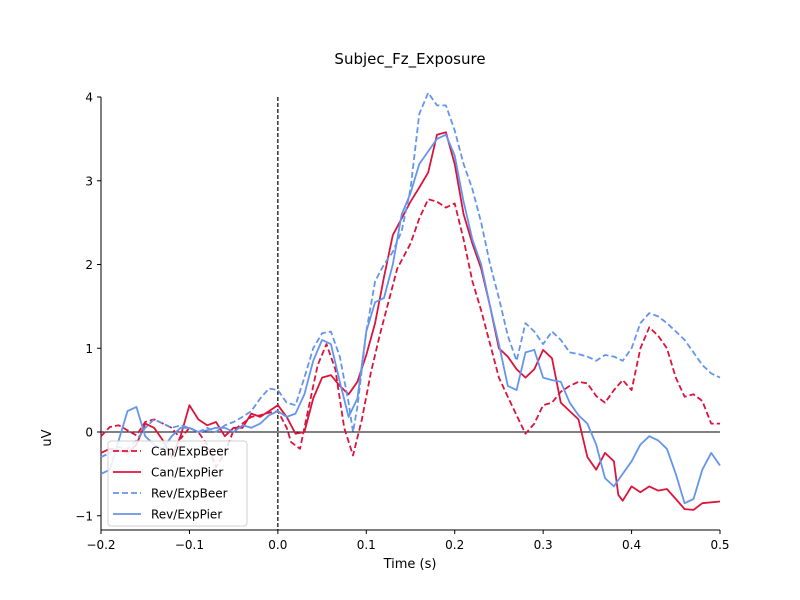 The height and width of the screenshot is (600, 800). I want to click on x-tick-label: 0.3, so click(543, 545).